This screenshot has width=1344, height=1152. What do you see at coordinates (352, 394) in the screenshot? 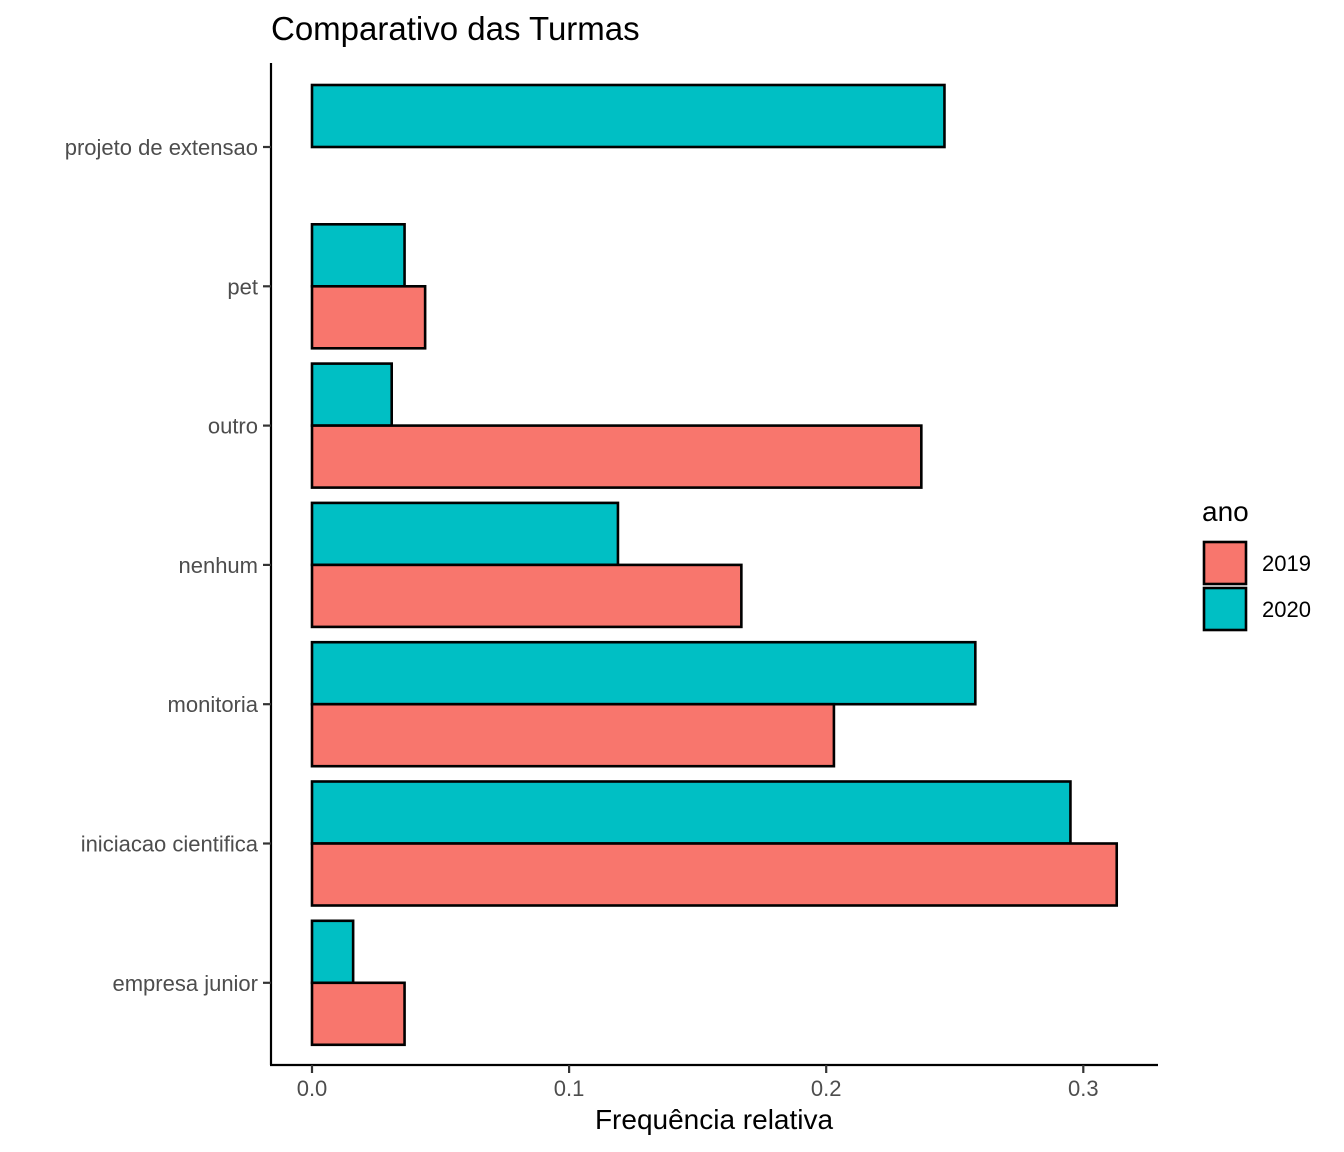
I see `bar-outro-2020` at bounding box center [352, 394].